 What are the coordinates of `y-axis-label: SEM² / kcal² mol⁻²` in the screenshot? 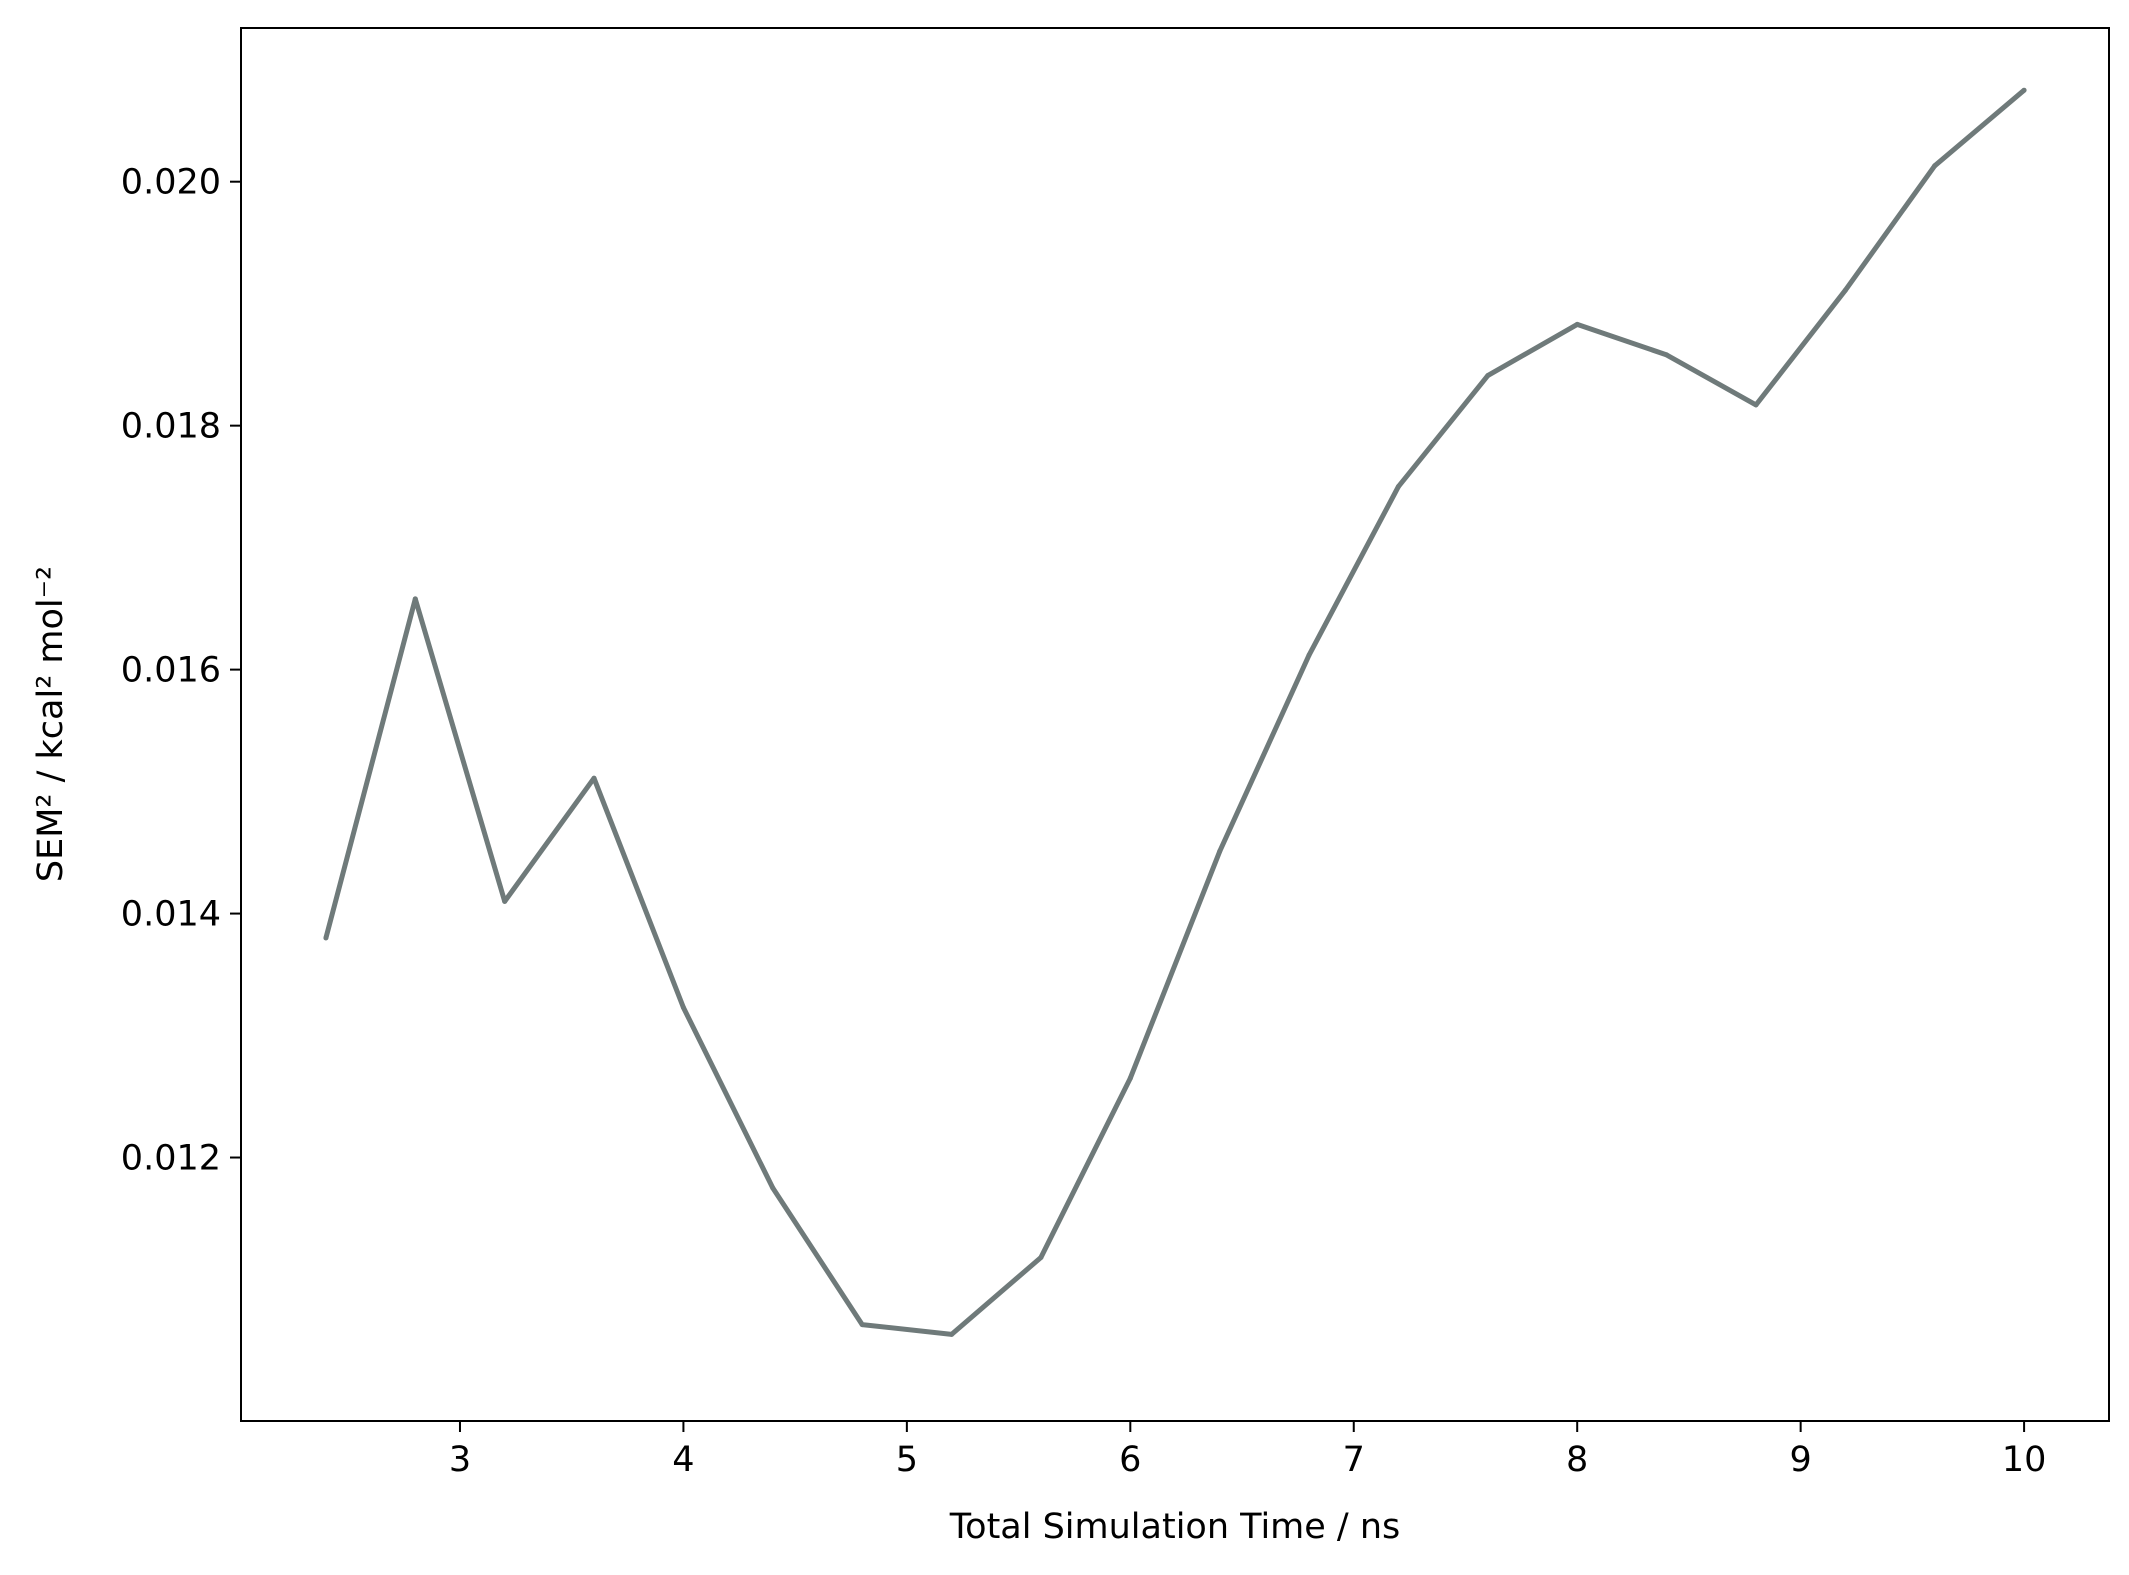 It's located at (51, 724).